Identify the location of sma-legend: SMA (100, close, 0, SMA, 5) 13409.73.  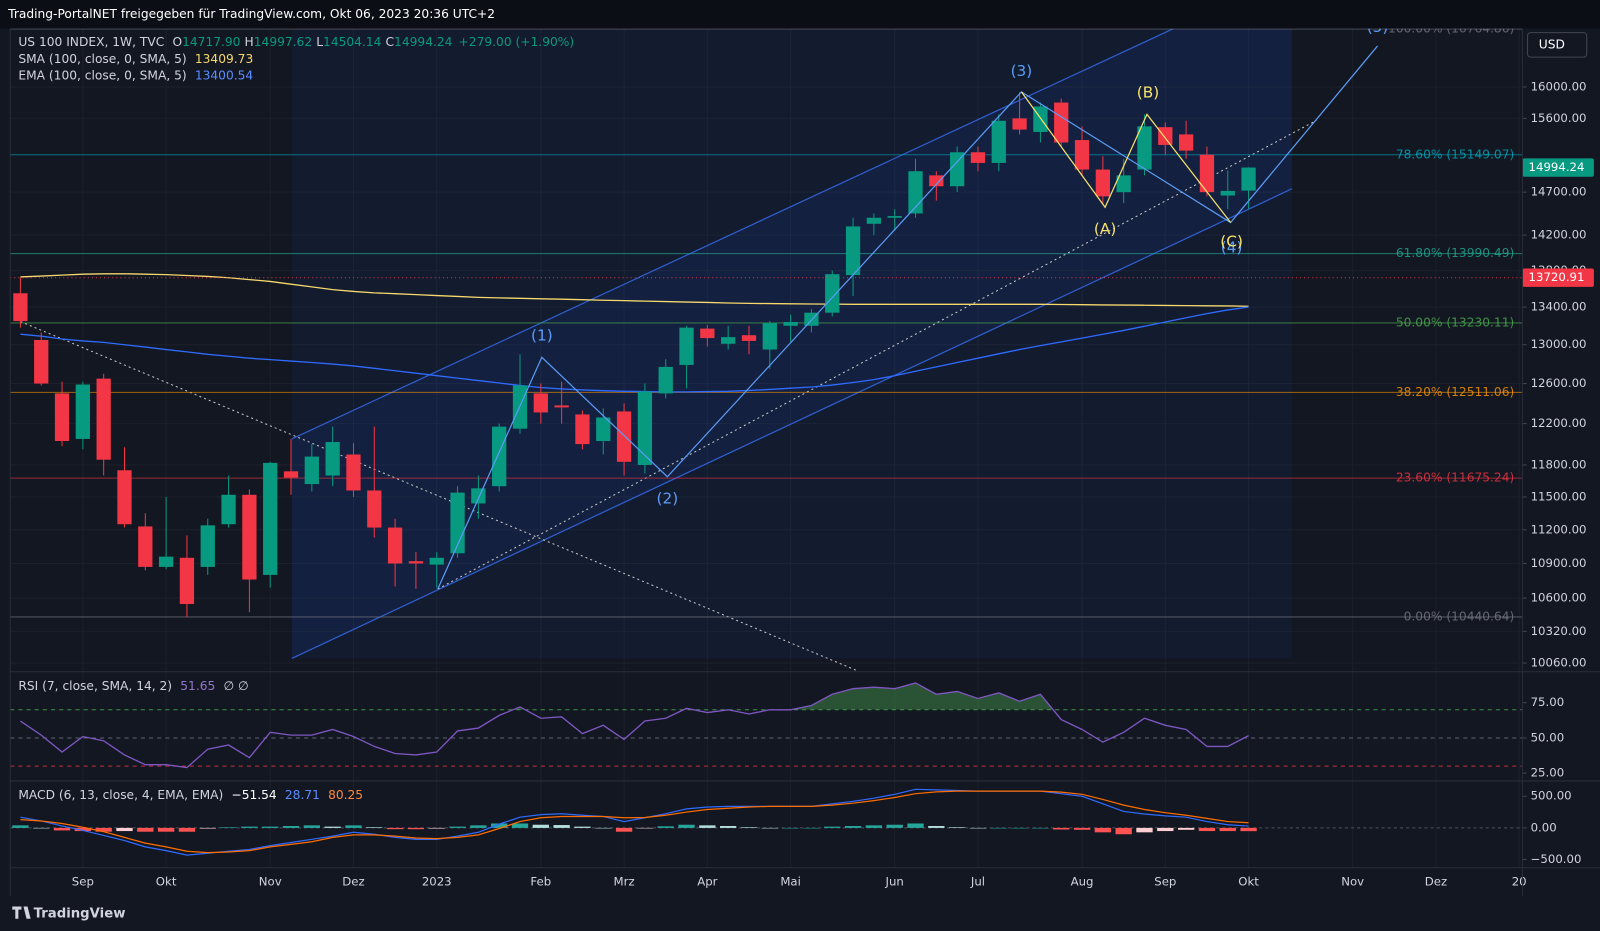
(135, 59).